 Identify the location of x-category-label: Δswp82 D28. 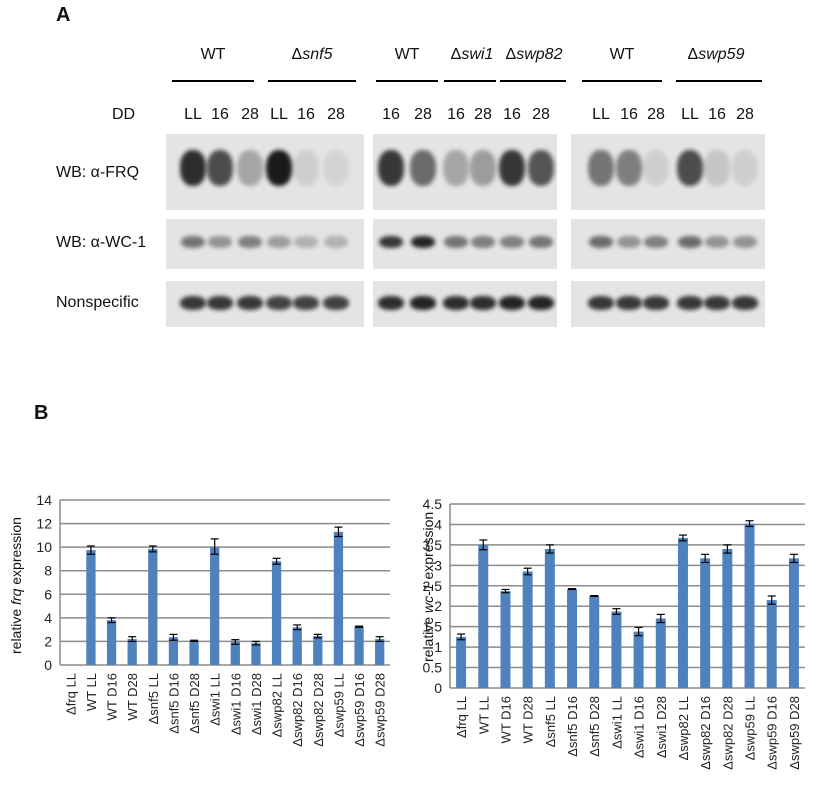
(727, 733).